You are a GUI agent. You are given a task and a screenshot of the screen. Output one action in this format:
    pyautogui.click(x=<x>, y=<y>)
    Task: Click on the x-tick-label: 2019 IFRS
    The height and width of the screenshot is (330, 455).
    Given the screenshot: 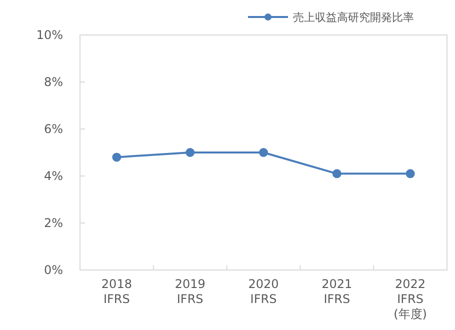 What is the action you would take?
    pyautogui.click(x=190, y=291)
    